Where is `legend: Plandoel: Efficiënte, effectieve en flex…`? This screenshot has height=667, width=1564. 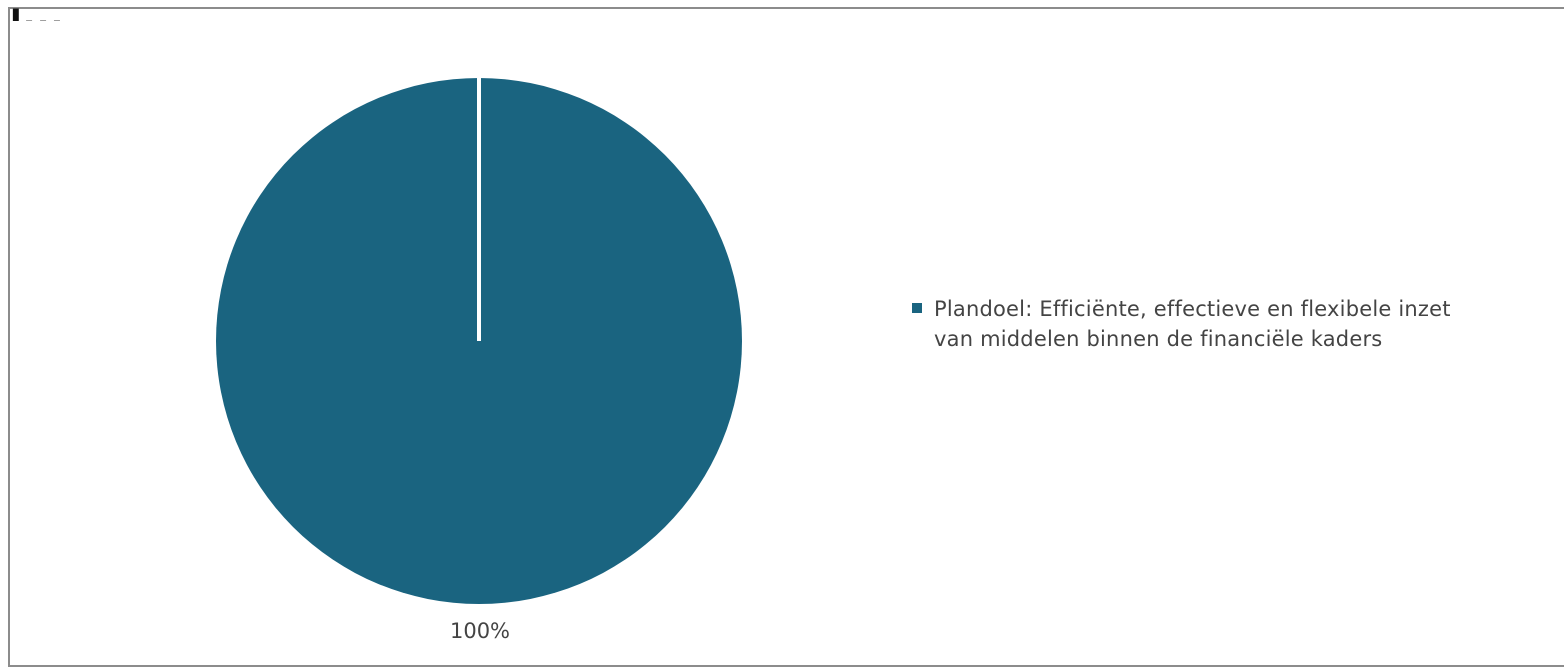
legend: Plandoel: Efficiënte, effectieve en flex… is located at coordinates (1237, 324).